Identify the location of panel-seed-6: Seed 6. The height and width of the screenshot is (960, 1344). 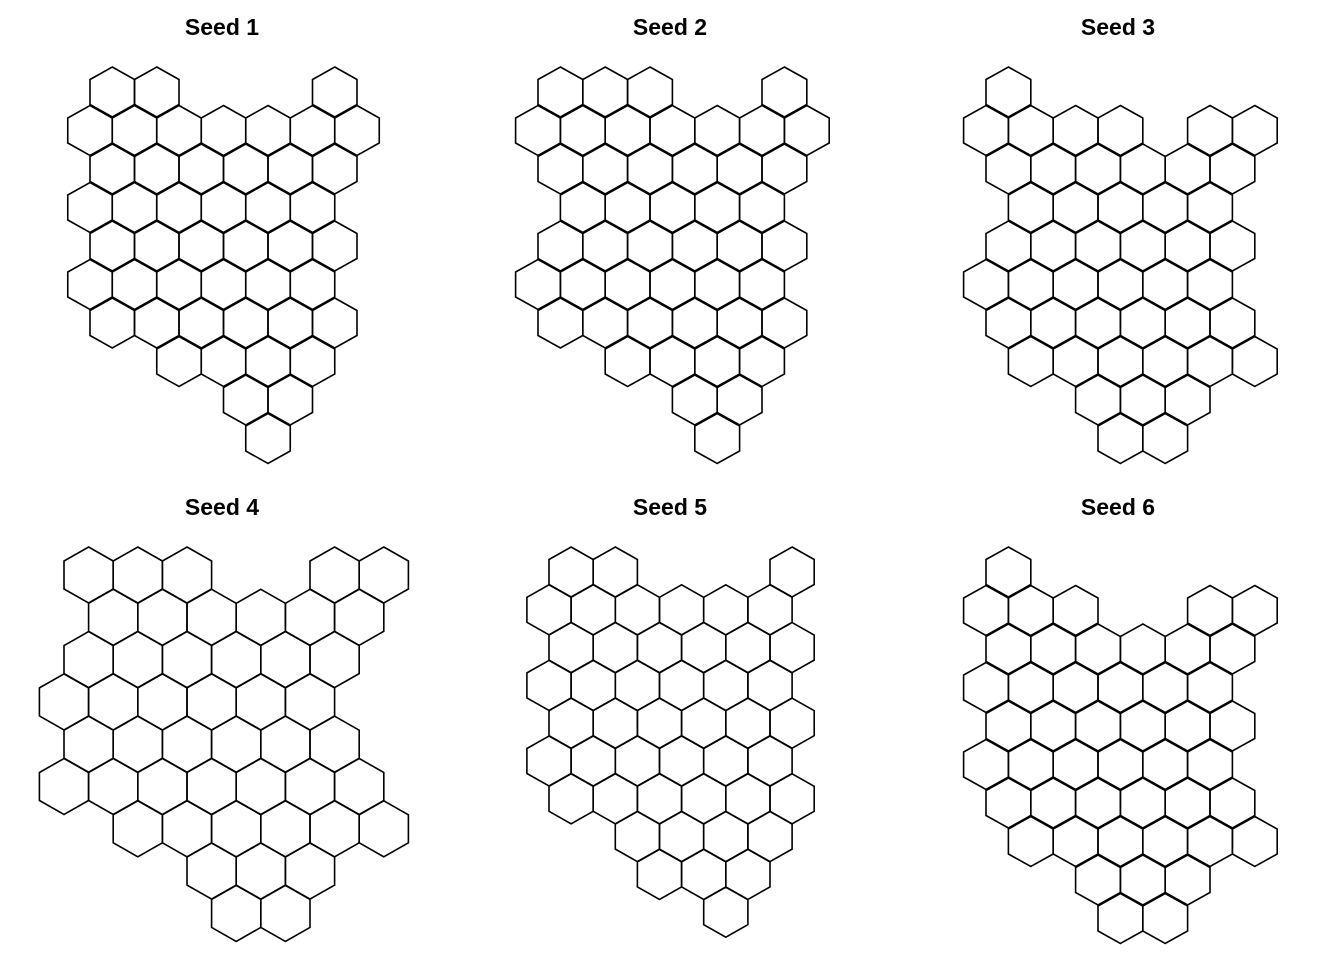
(1120, 719).